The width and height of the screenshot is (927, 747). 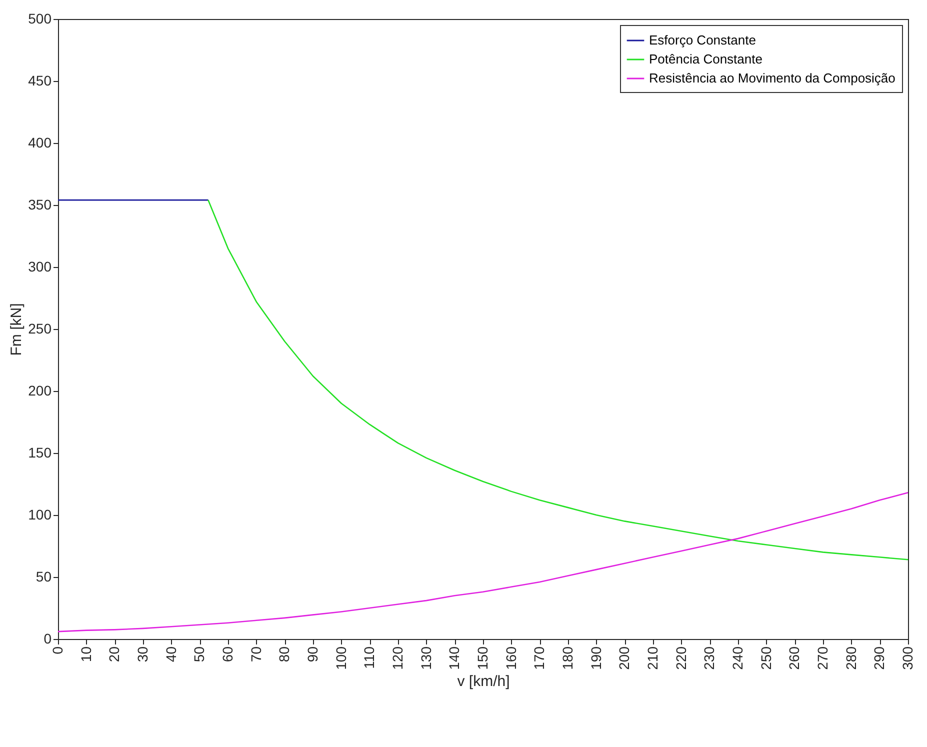 What do you see at coordinates (709, 658) in the screenshot?
I see `x-tick-label: 230` at bounding box center [709, 658].